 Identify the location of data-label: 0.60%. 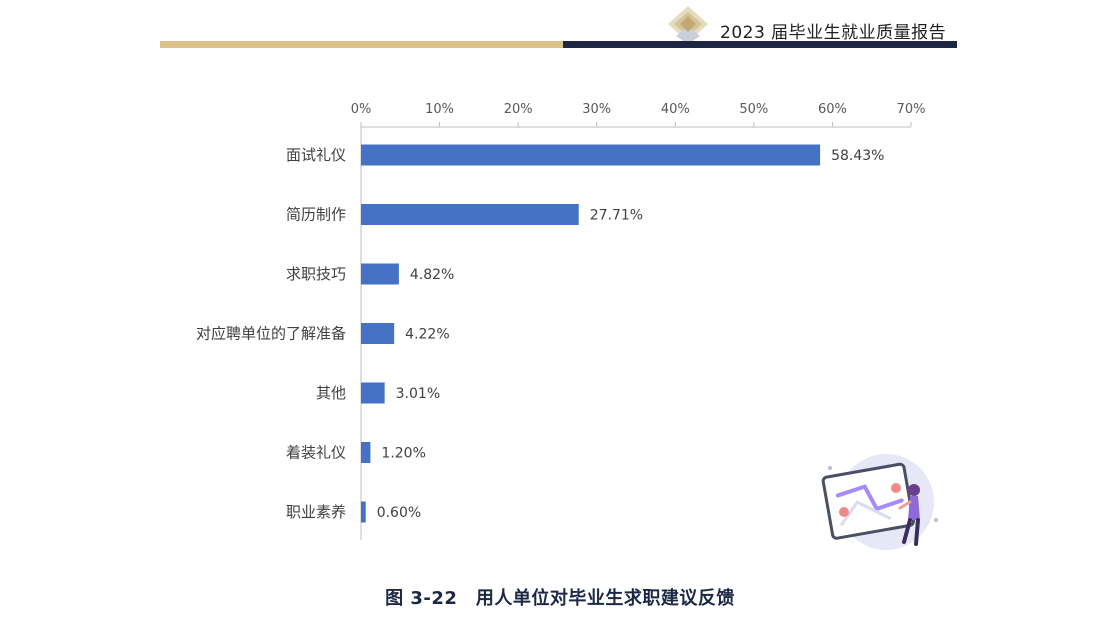
(399, 513).